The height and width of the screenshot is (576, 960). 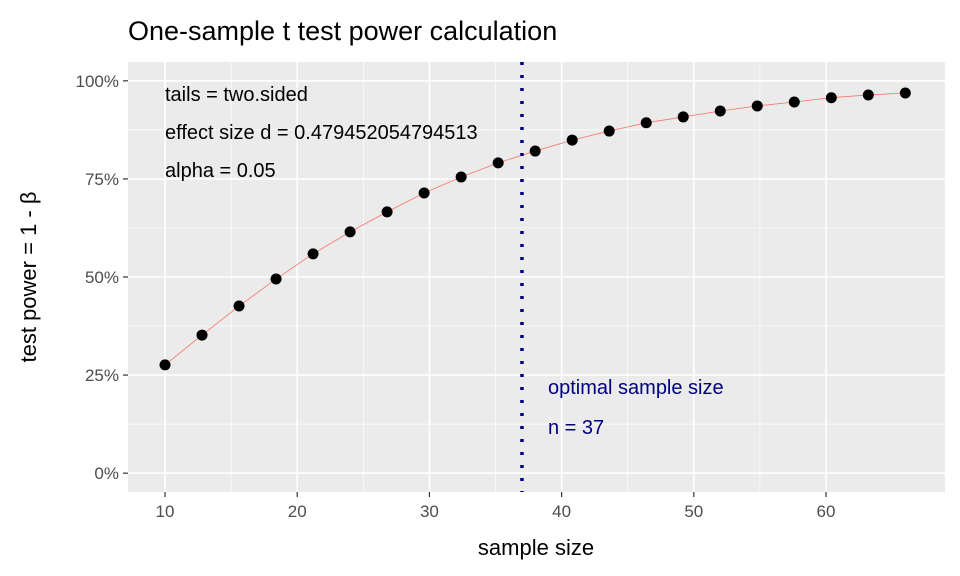 What do you see at coordinates (693, 511) in the screenshot?
I see `x-tick-label: 50` at bounding box center [693, 511].